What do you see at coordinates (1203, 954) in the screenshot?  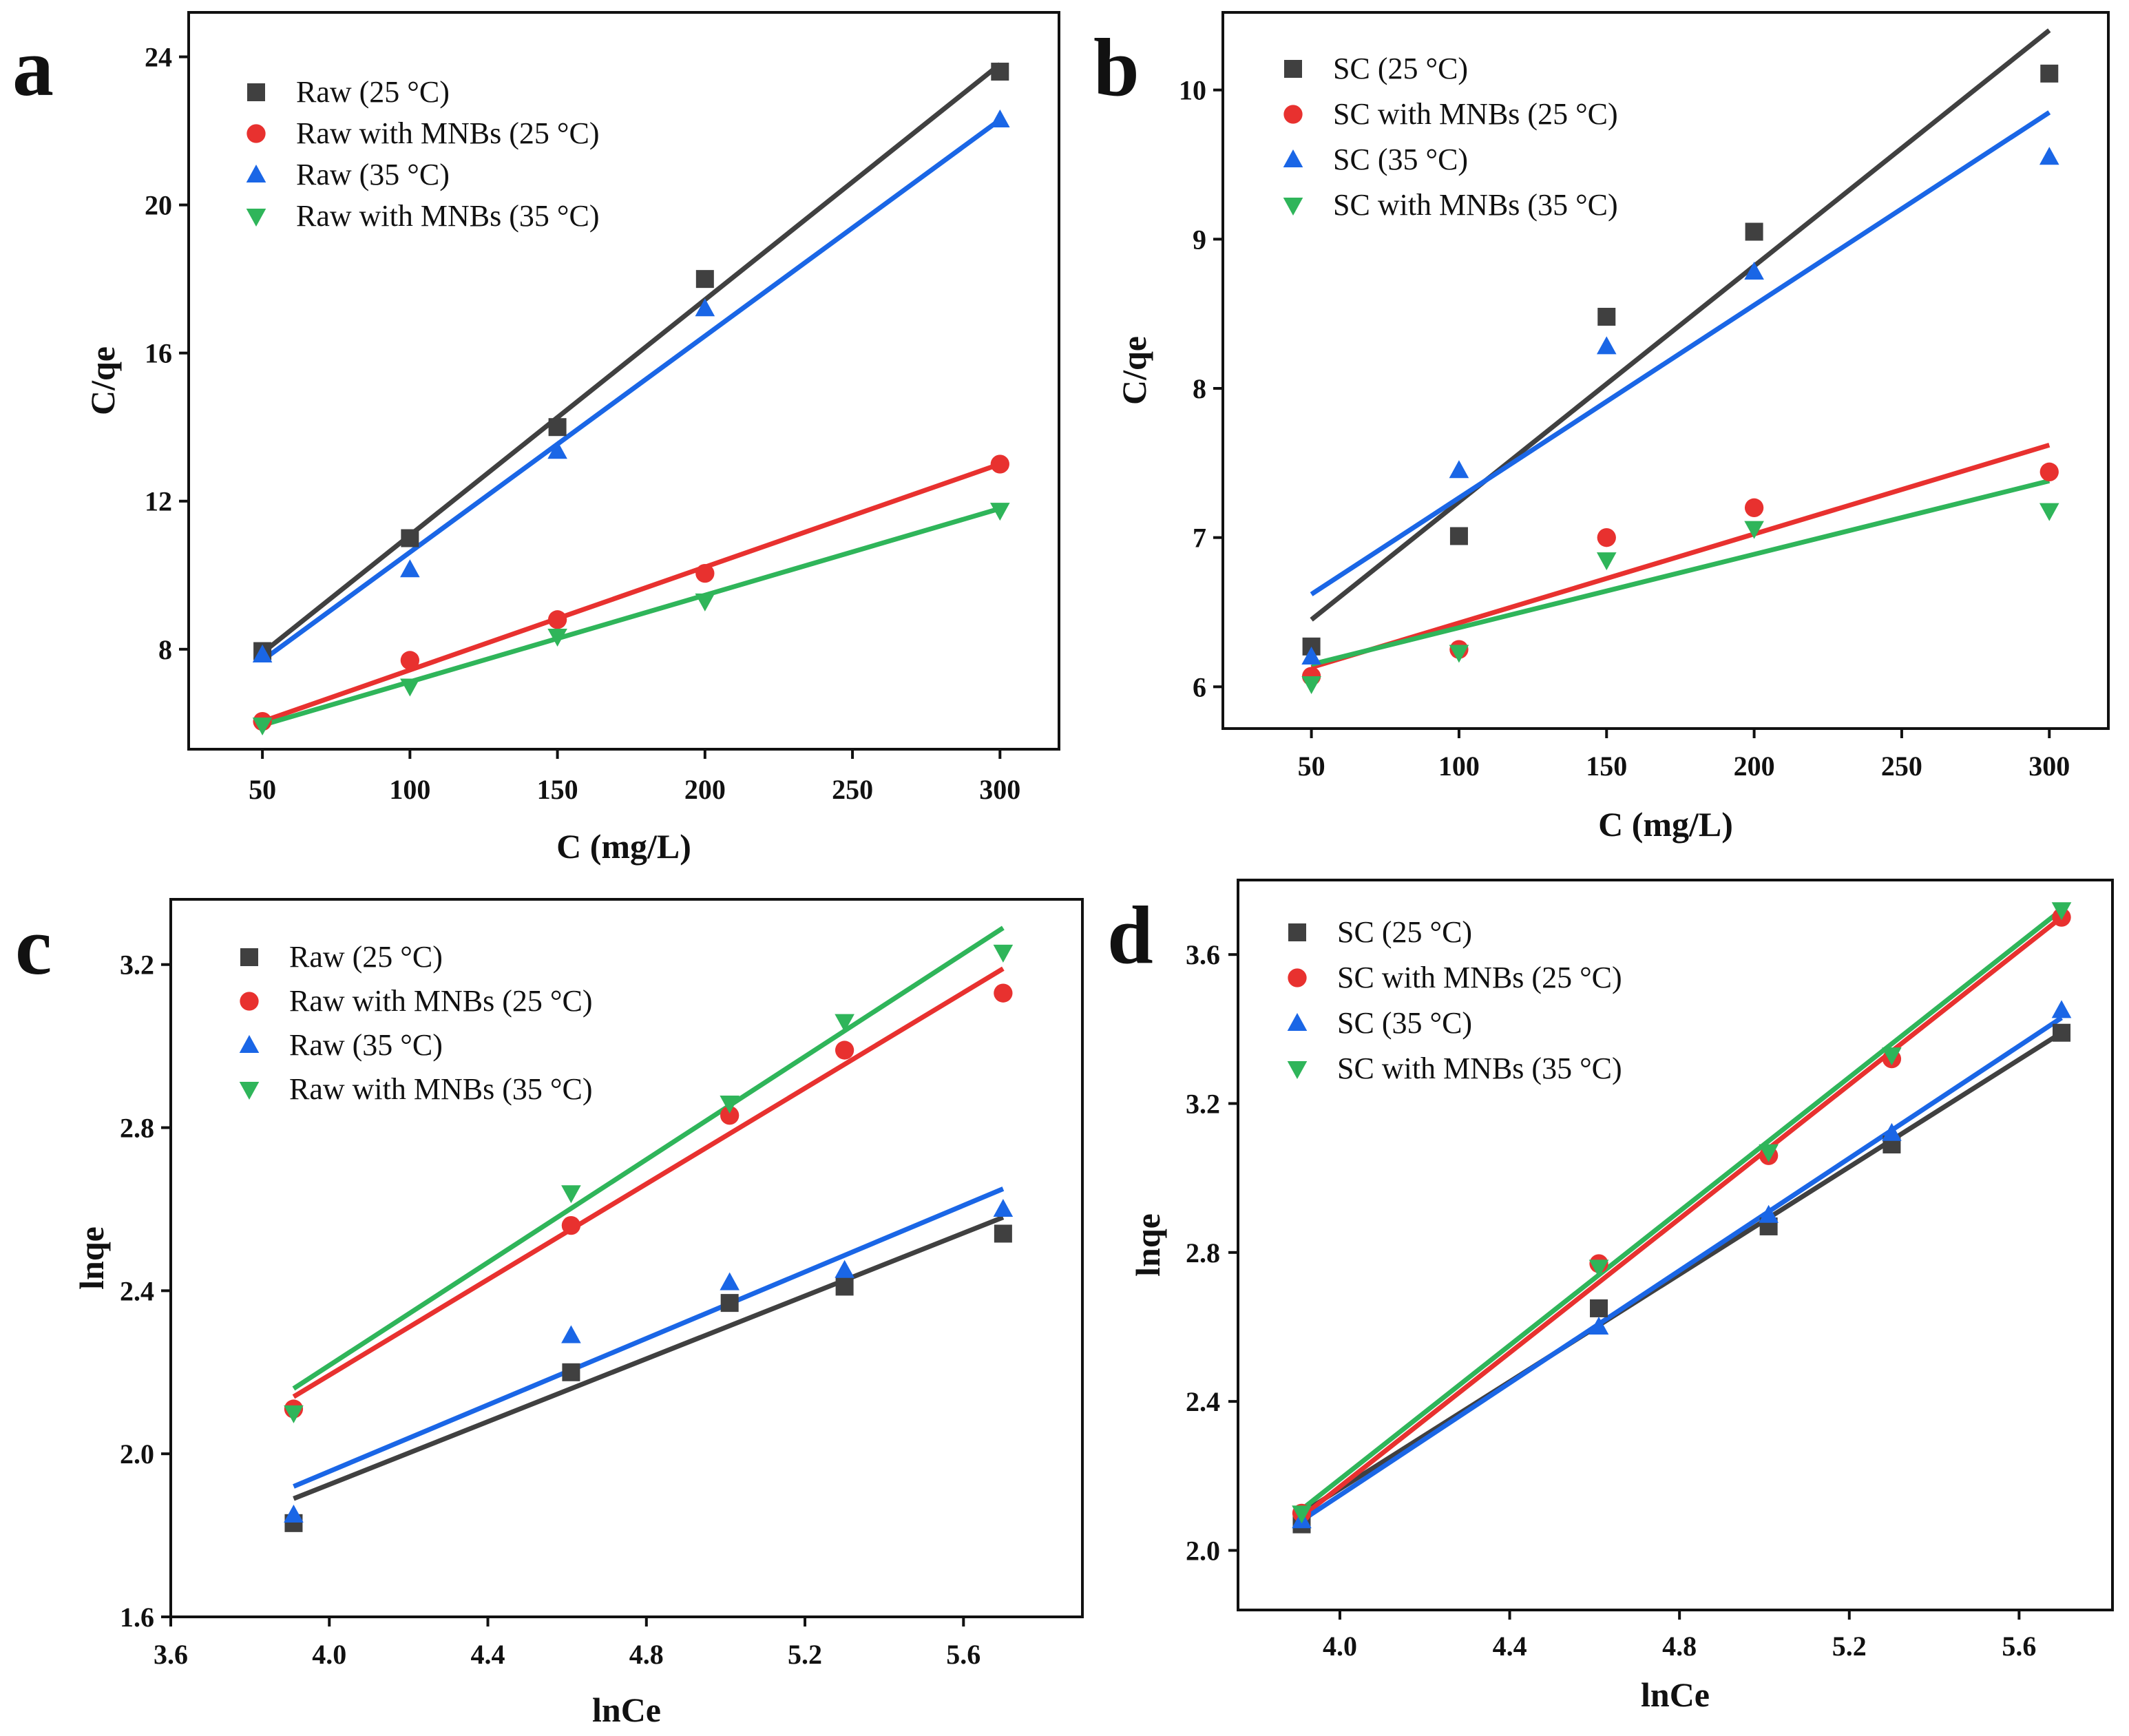 I see `y-tick-label: 3.6` at bounding box center [1203, 954].